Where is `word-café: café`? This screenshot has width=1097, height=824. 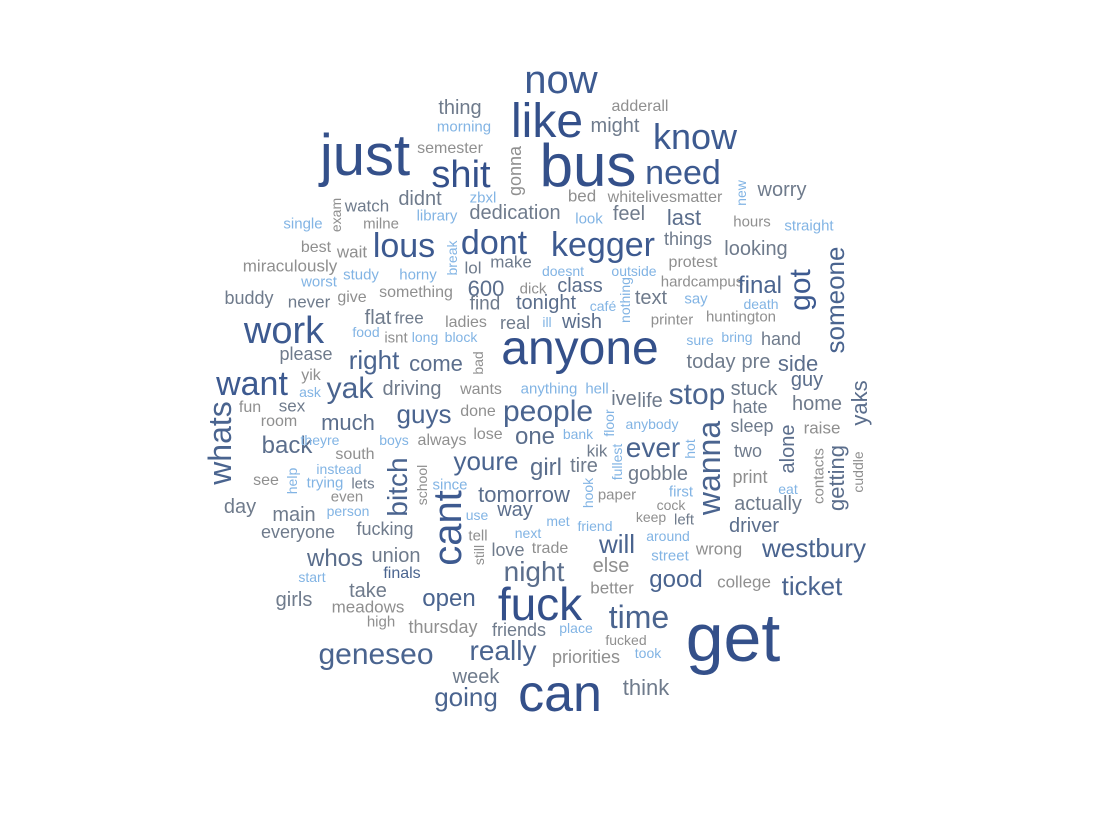
word-café: café is located at coordinates (603, 306).